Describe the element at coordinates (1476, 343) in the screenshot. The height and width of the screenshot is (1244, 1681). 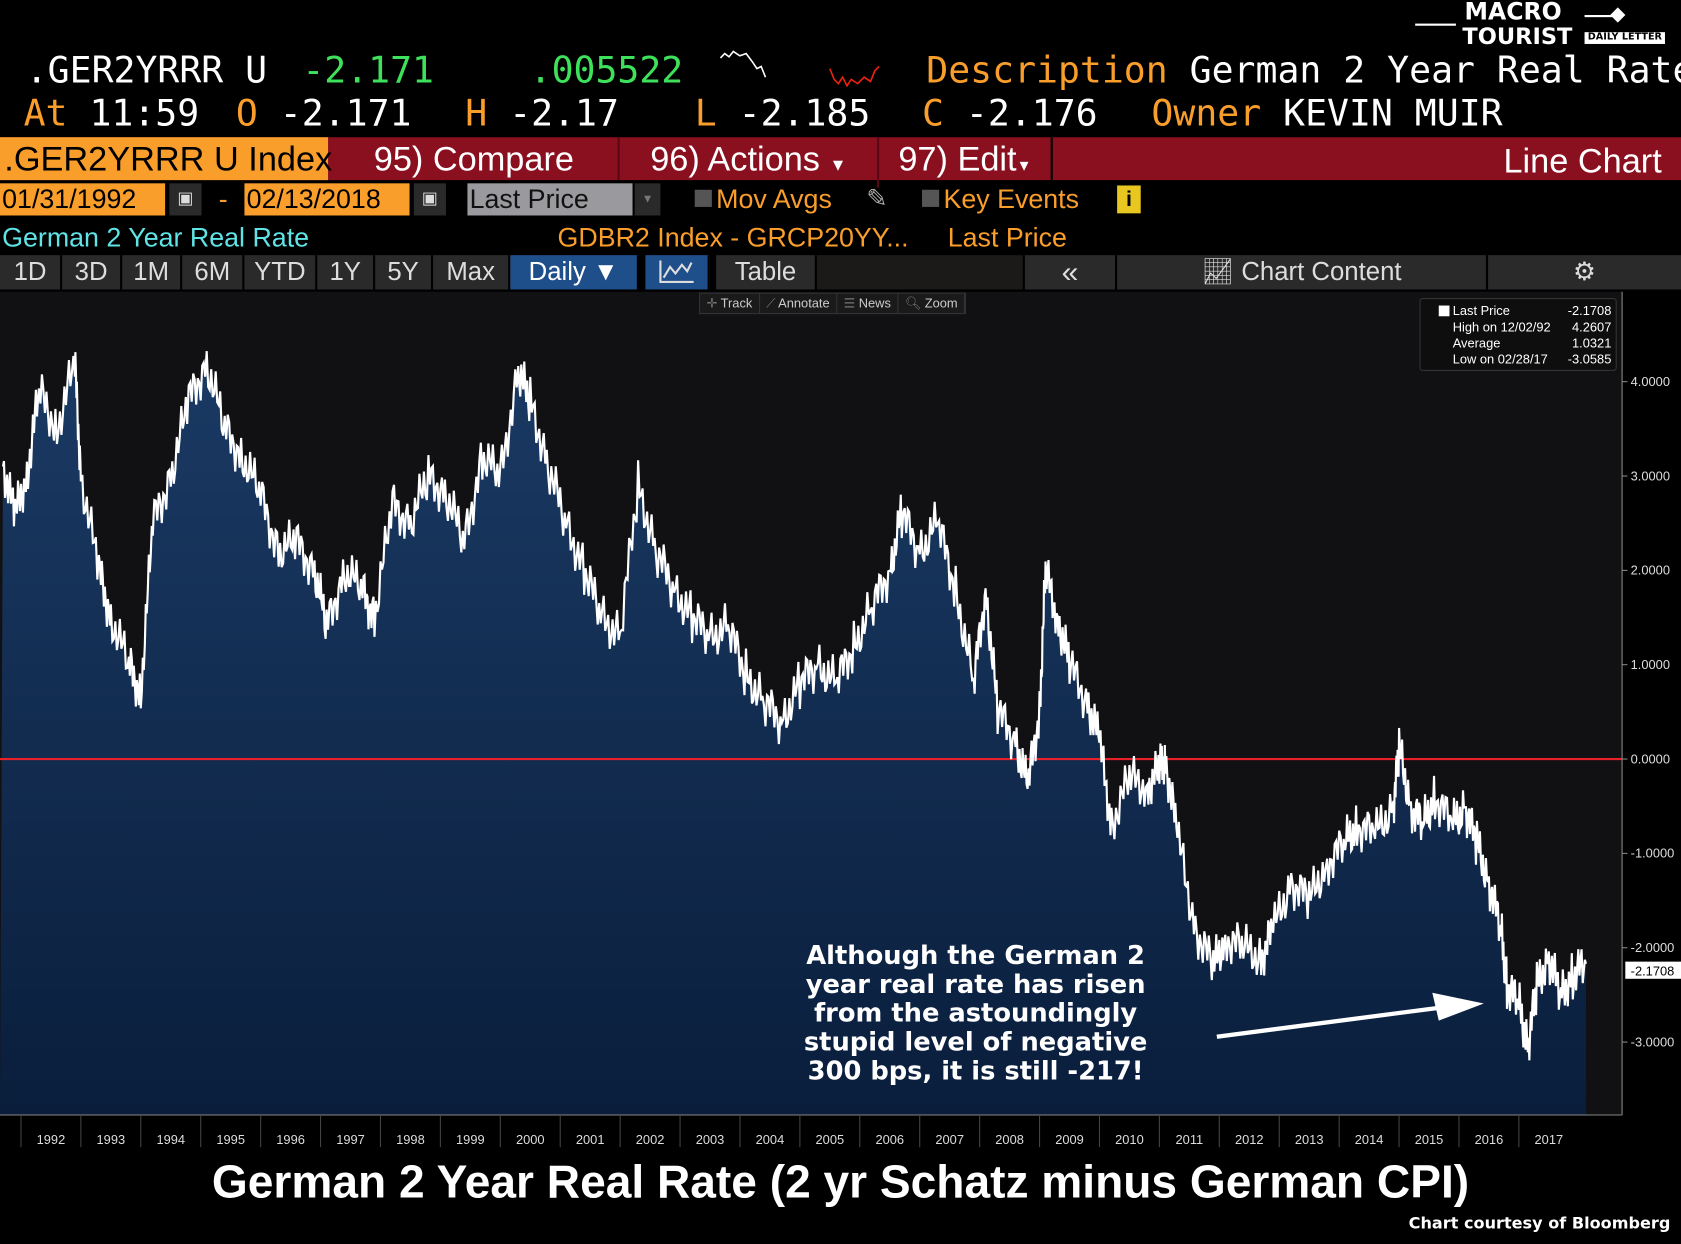
I see `legend-avg-label: Average` at that location.